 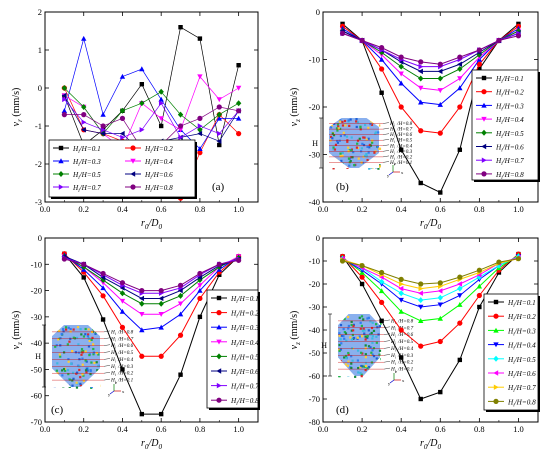 What do you see at coordinates (362, 429) in the screenshot?
I see `x-tick-label: 0.2` at bounding box center [362, 429].